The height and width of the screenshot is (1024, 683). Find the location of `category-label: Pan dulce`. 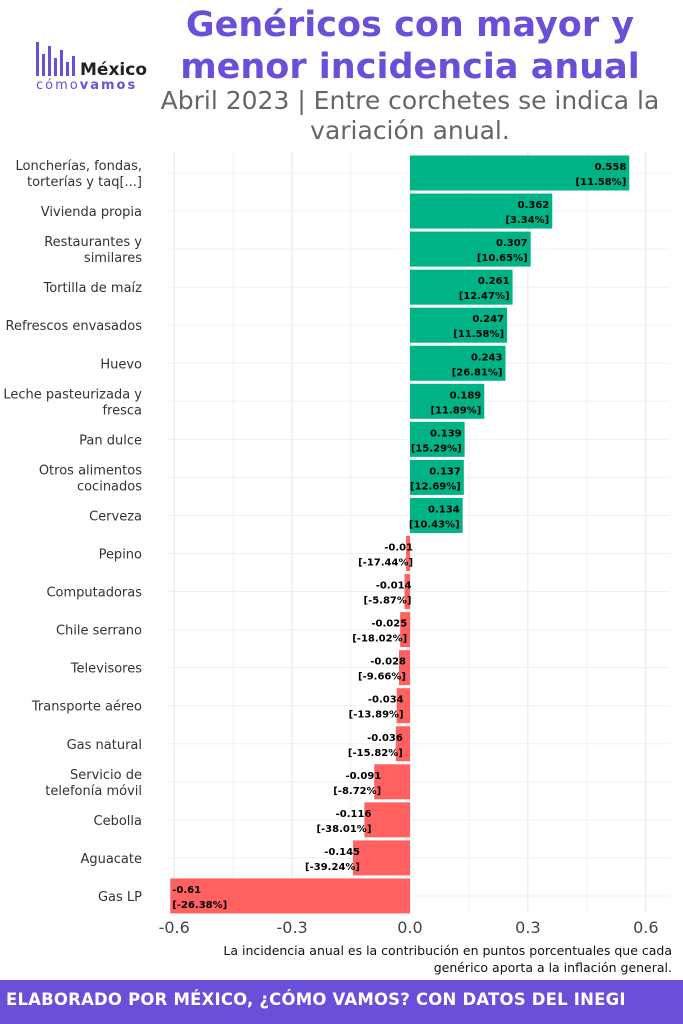

category-label: Pan dulce is located at coordinates (110, 440).